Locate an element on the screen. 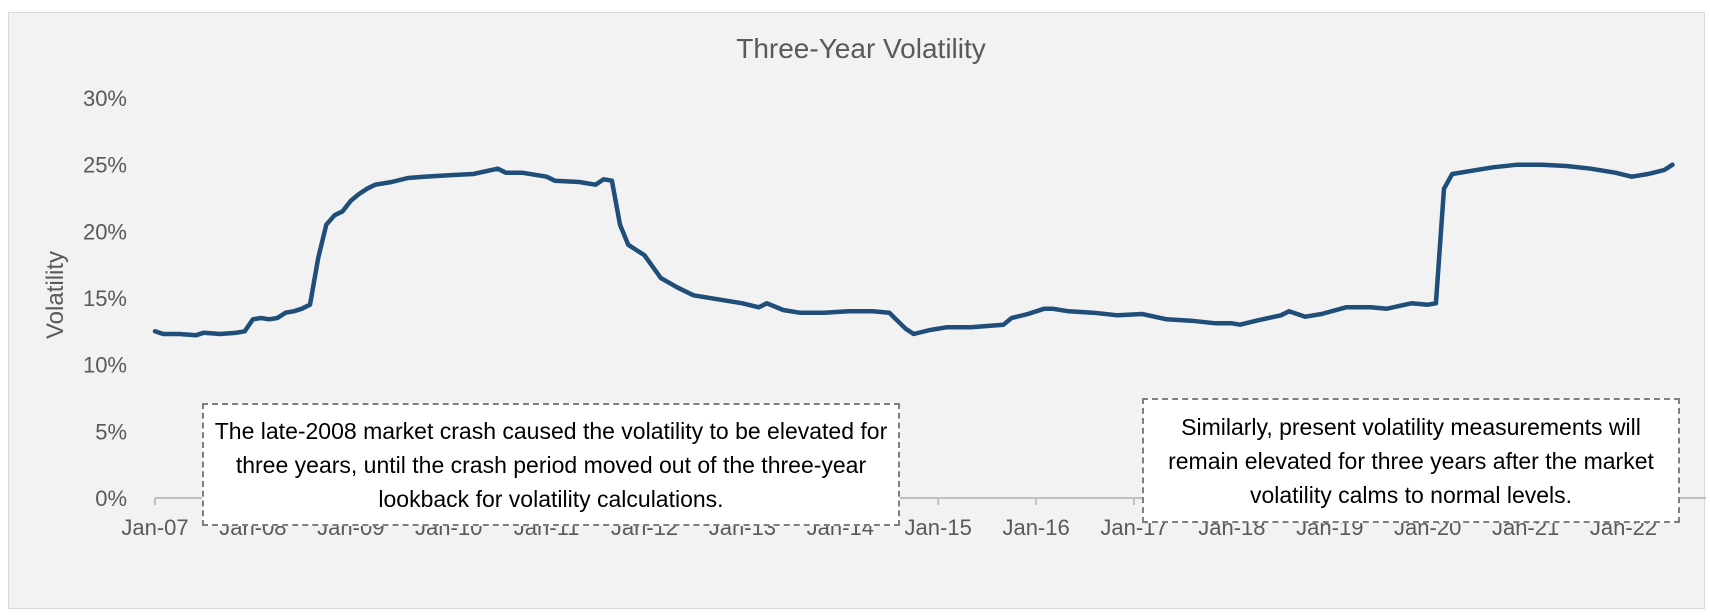 Image resolution: width=1710 pixels, height=616 pixels. y-tick-label: 15% is located at coordinates (105, 298).